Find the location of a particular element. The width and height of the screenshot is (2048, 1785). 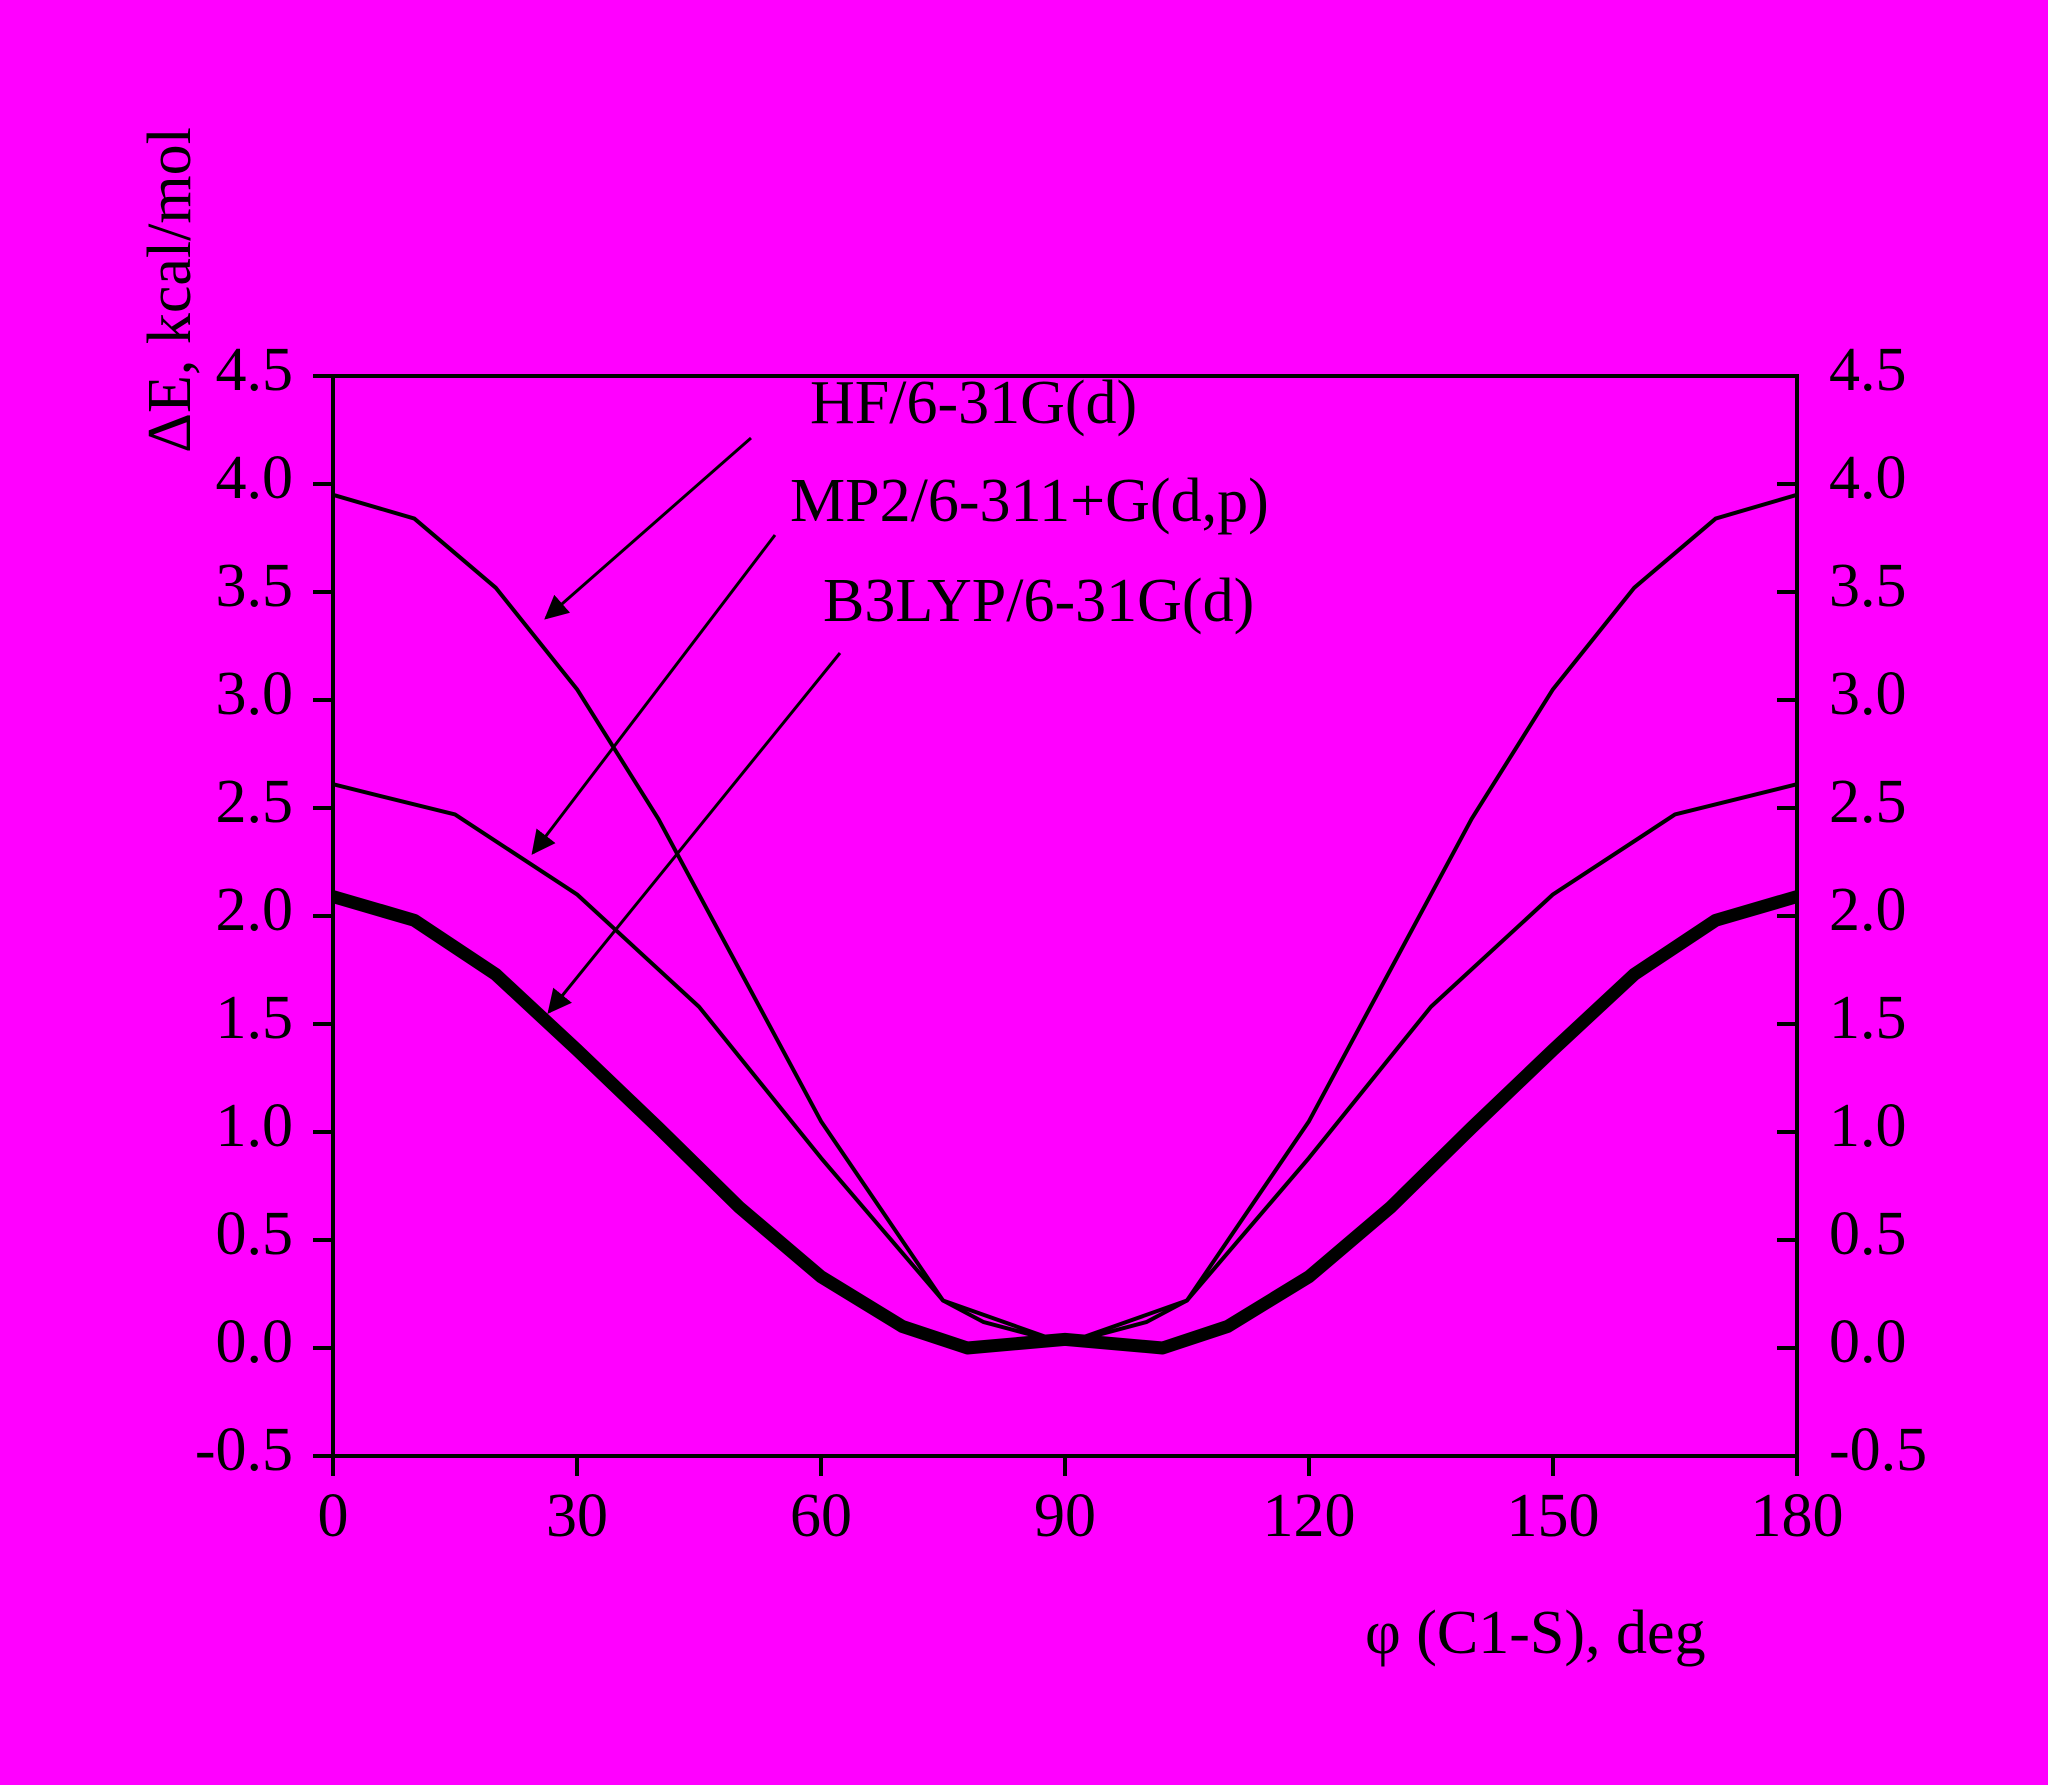

y-tick-label: 0.0 is located at coordinates (255, 1342).